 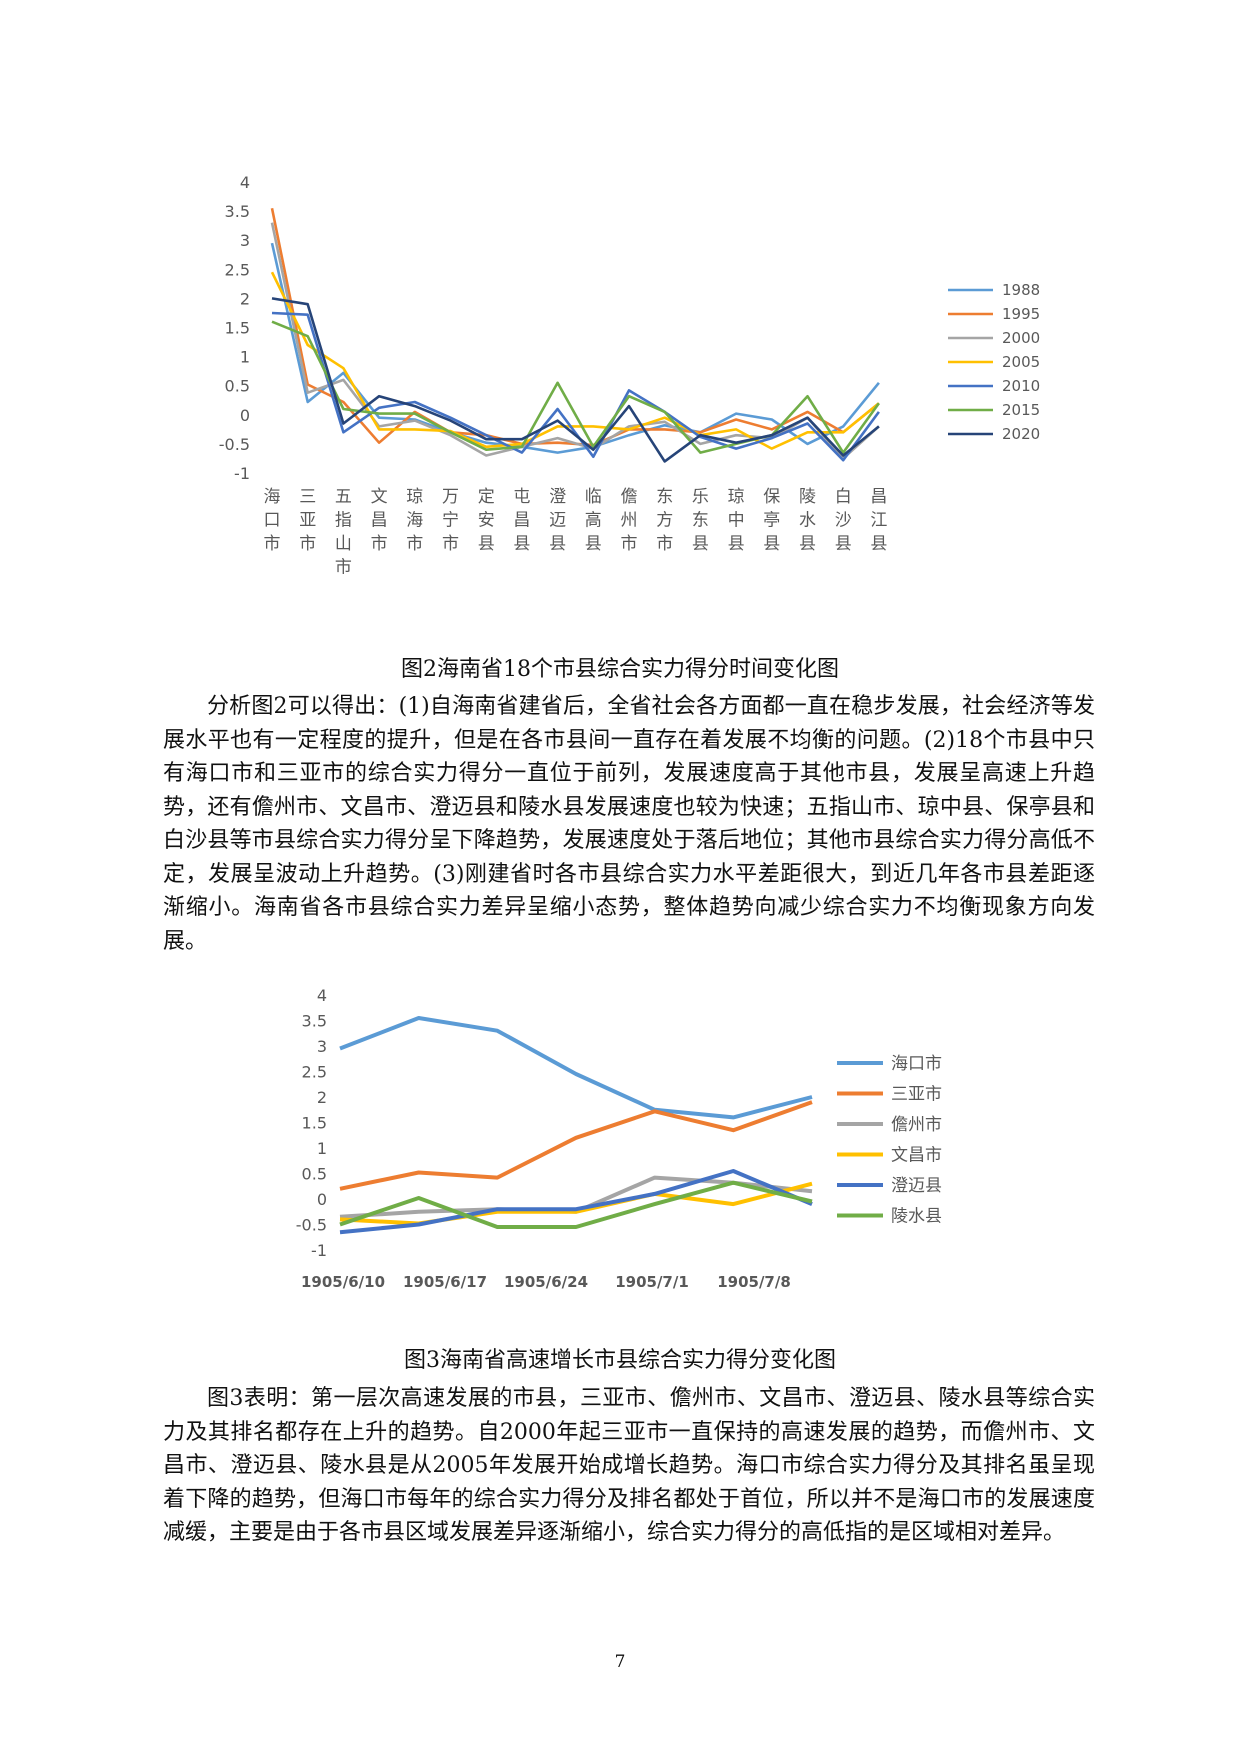 I want to click on y-tick-label: -0.5, so click(x=234, y=444).